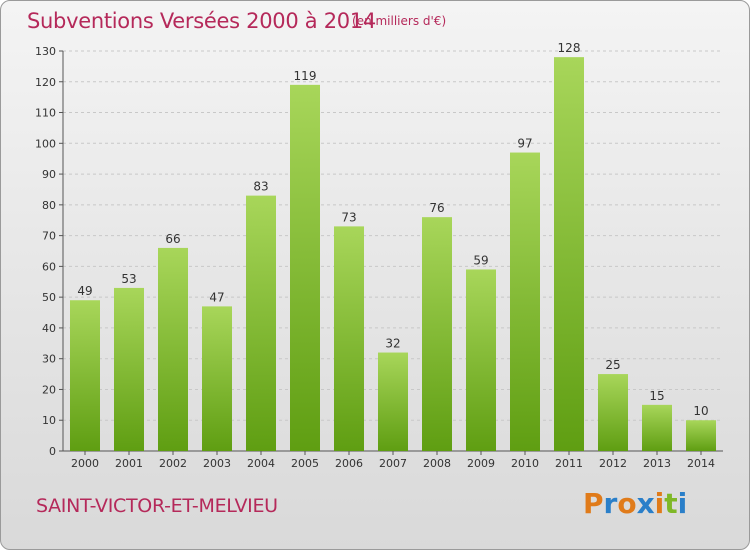 Image resolution: width=750 pixels, height=550 pixels. What do you see at coordinates (436, 208) in the screenshot?
I see `bar-value-label: 76` at bounding box center [436, 208].